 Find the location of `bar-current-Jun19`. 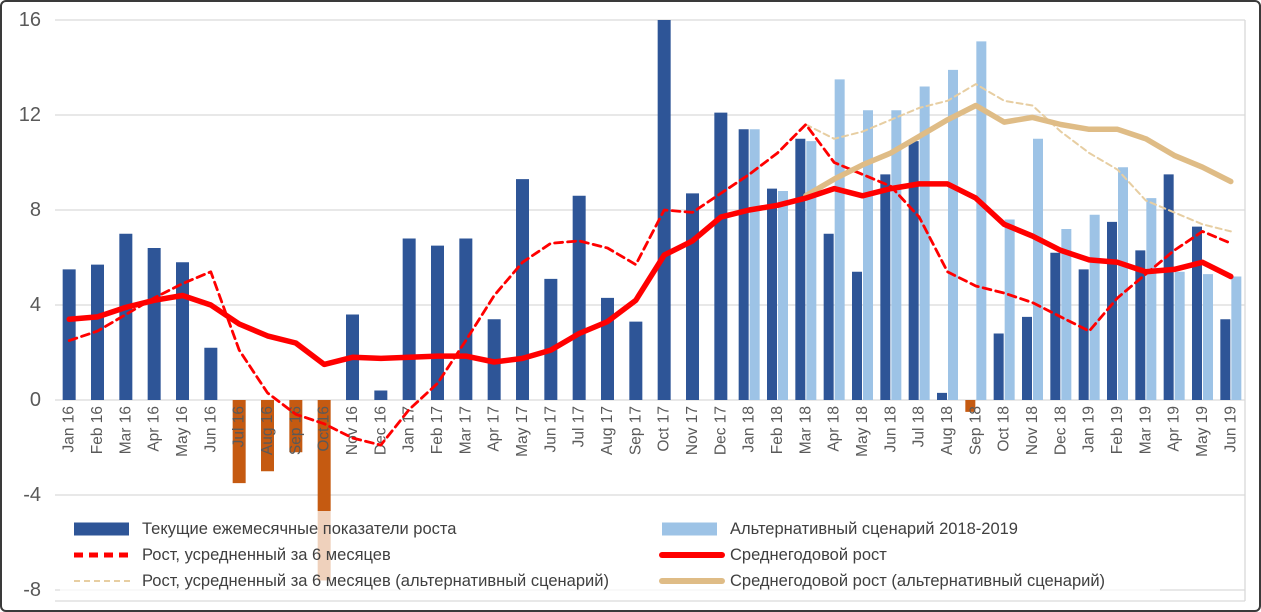

bar-current-Jun19 is located at coordinates (1225, 359).